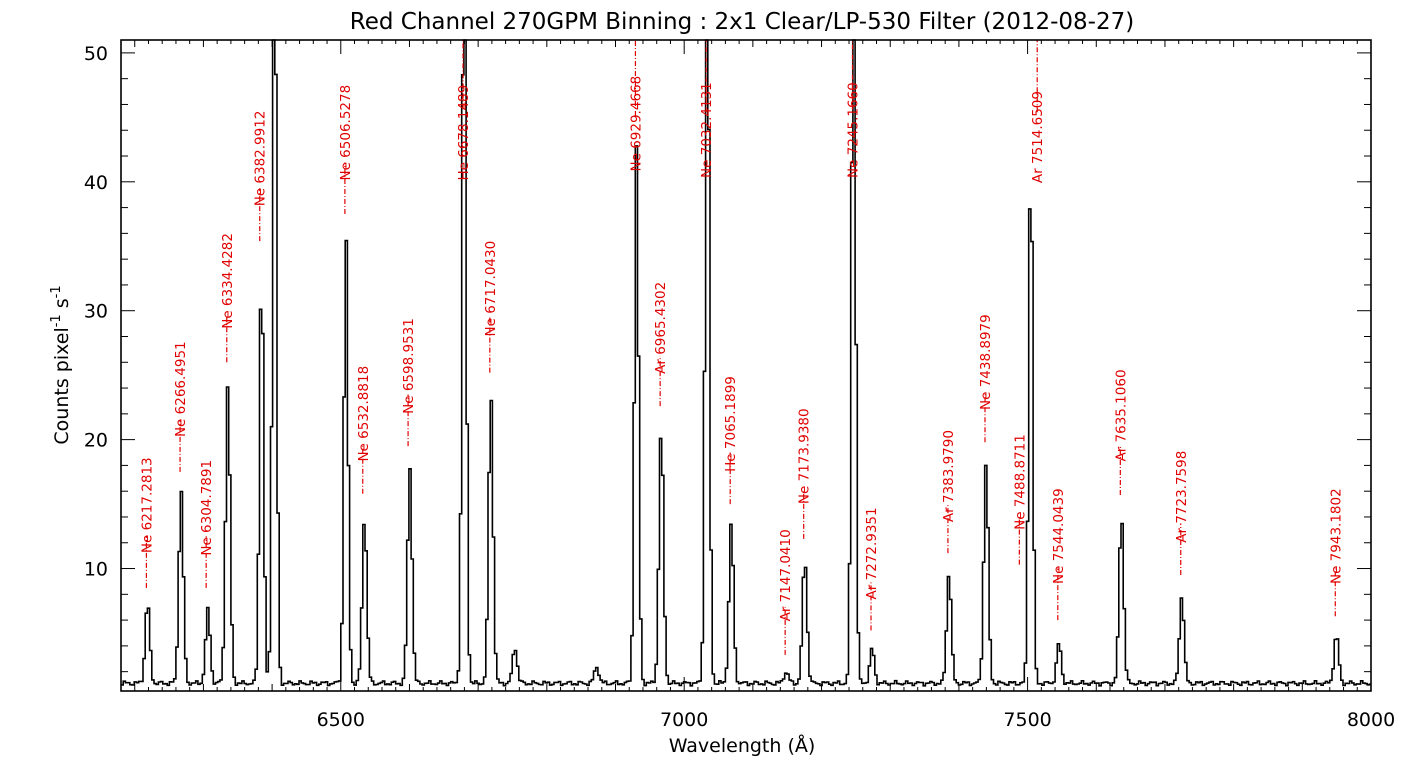  I want to click on line-id-label: Ar 7635.1060, so click(1121, 415).